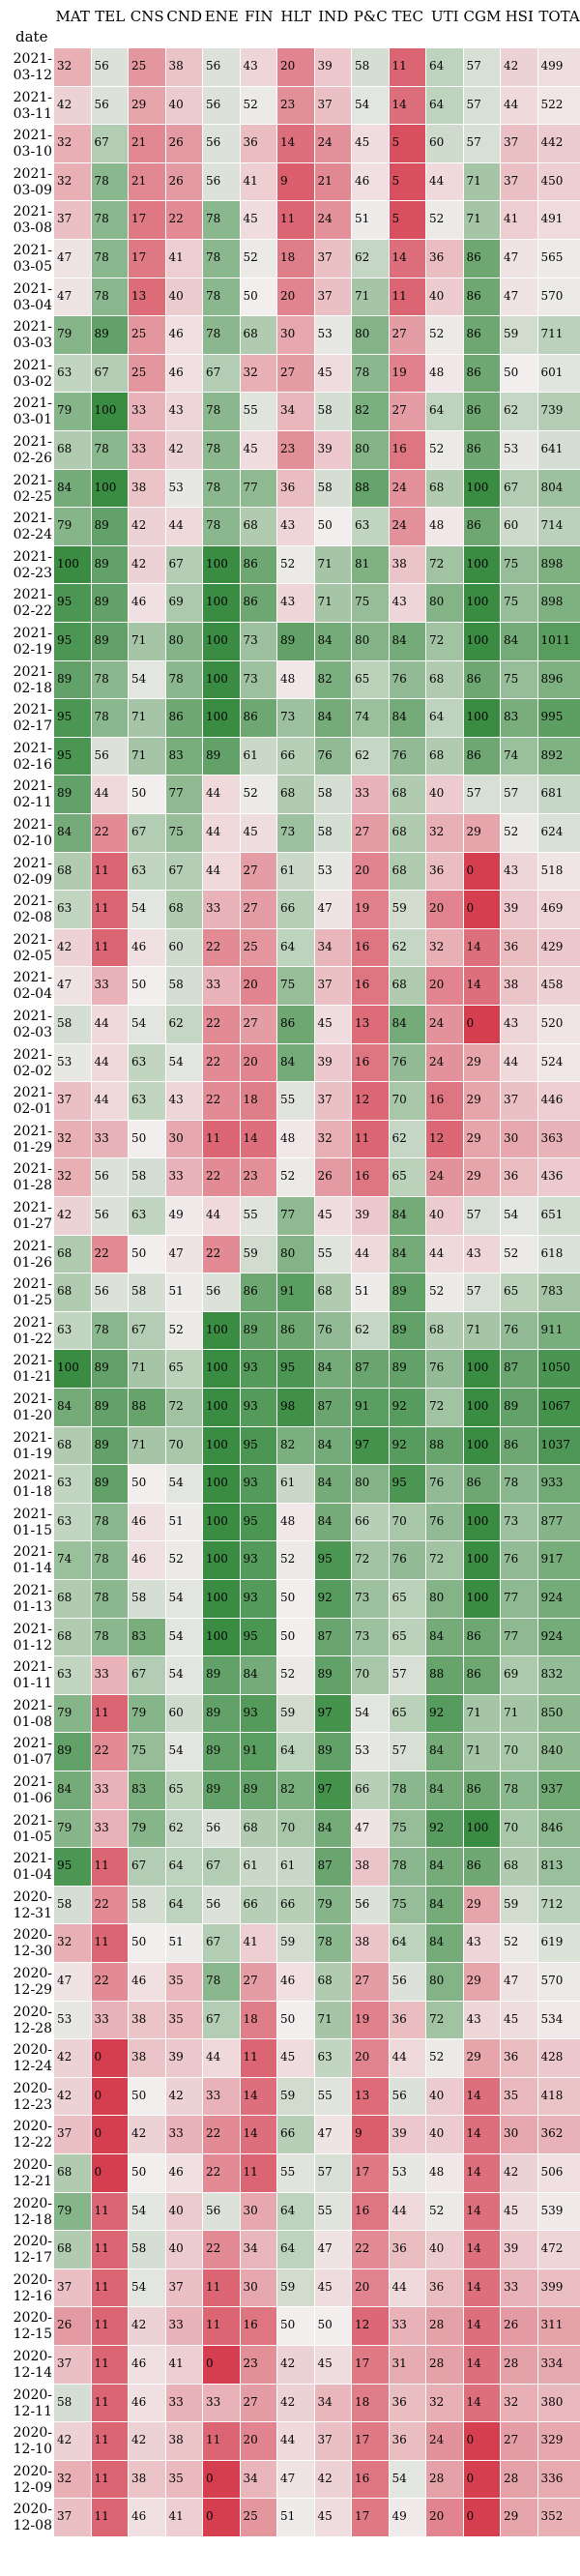 This screenshot has width=580, height=2576. I want to click on heatmap-cell: 61, so click(259, 1867).